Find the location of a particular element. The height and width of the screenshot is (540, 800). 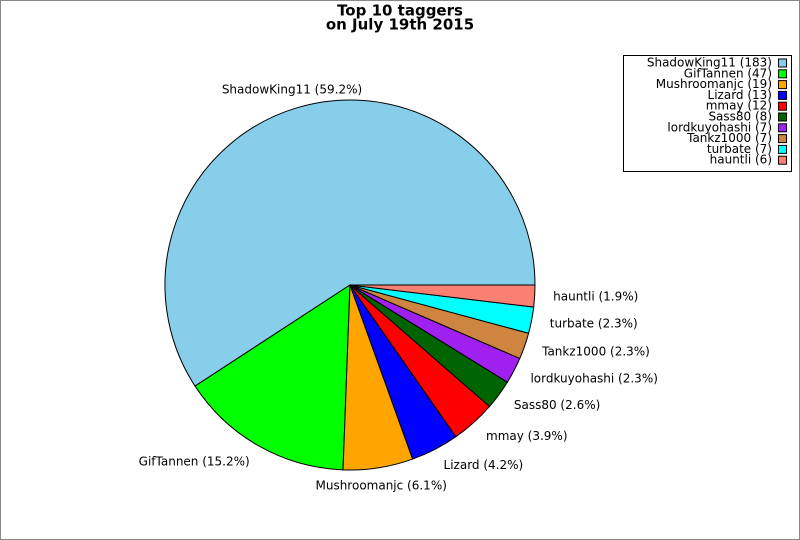

slice-label: lordkuyohashi (2.3%) is located at coordinates (593, 379).